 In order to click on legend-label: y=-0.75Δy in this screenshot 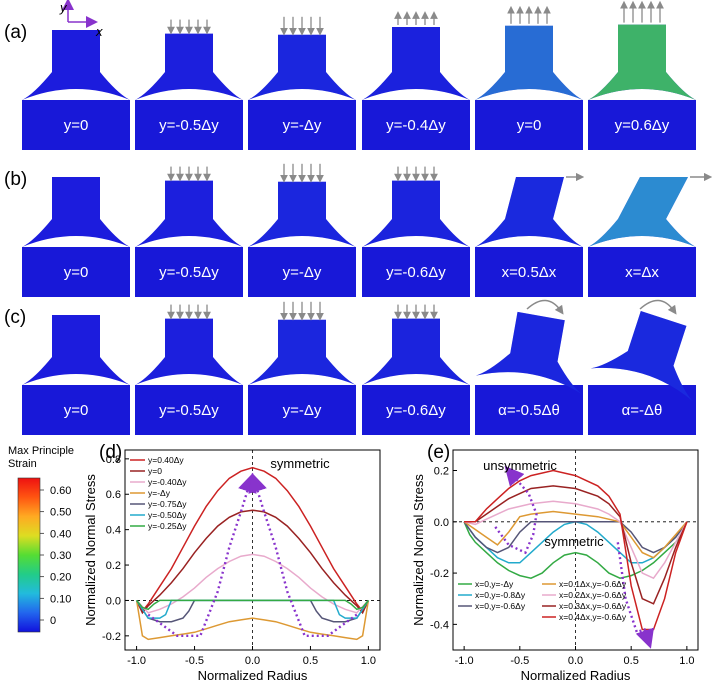, I will do `click(167, 504)`.